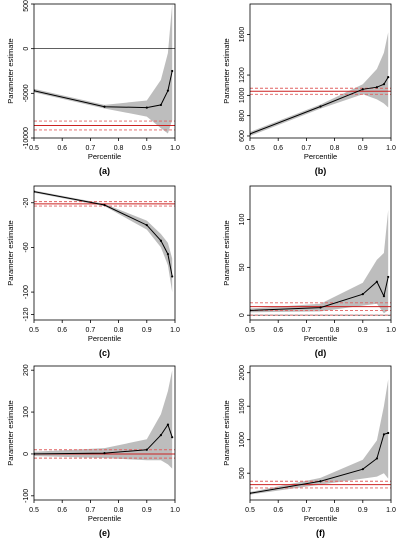  I want to click on panel-label: (b), so click(321, 171).